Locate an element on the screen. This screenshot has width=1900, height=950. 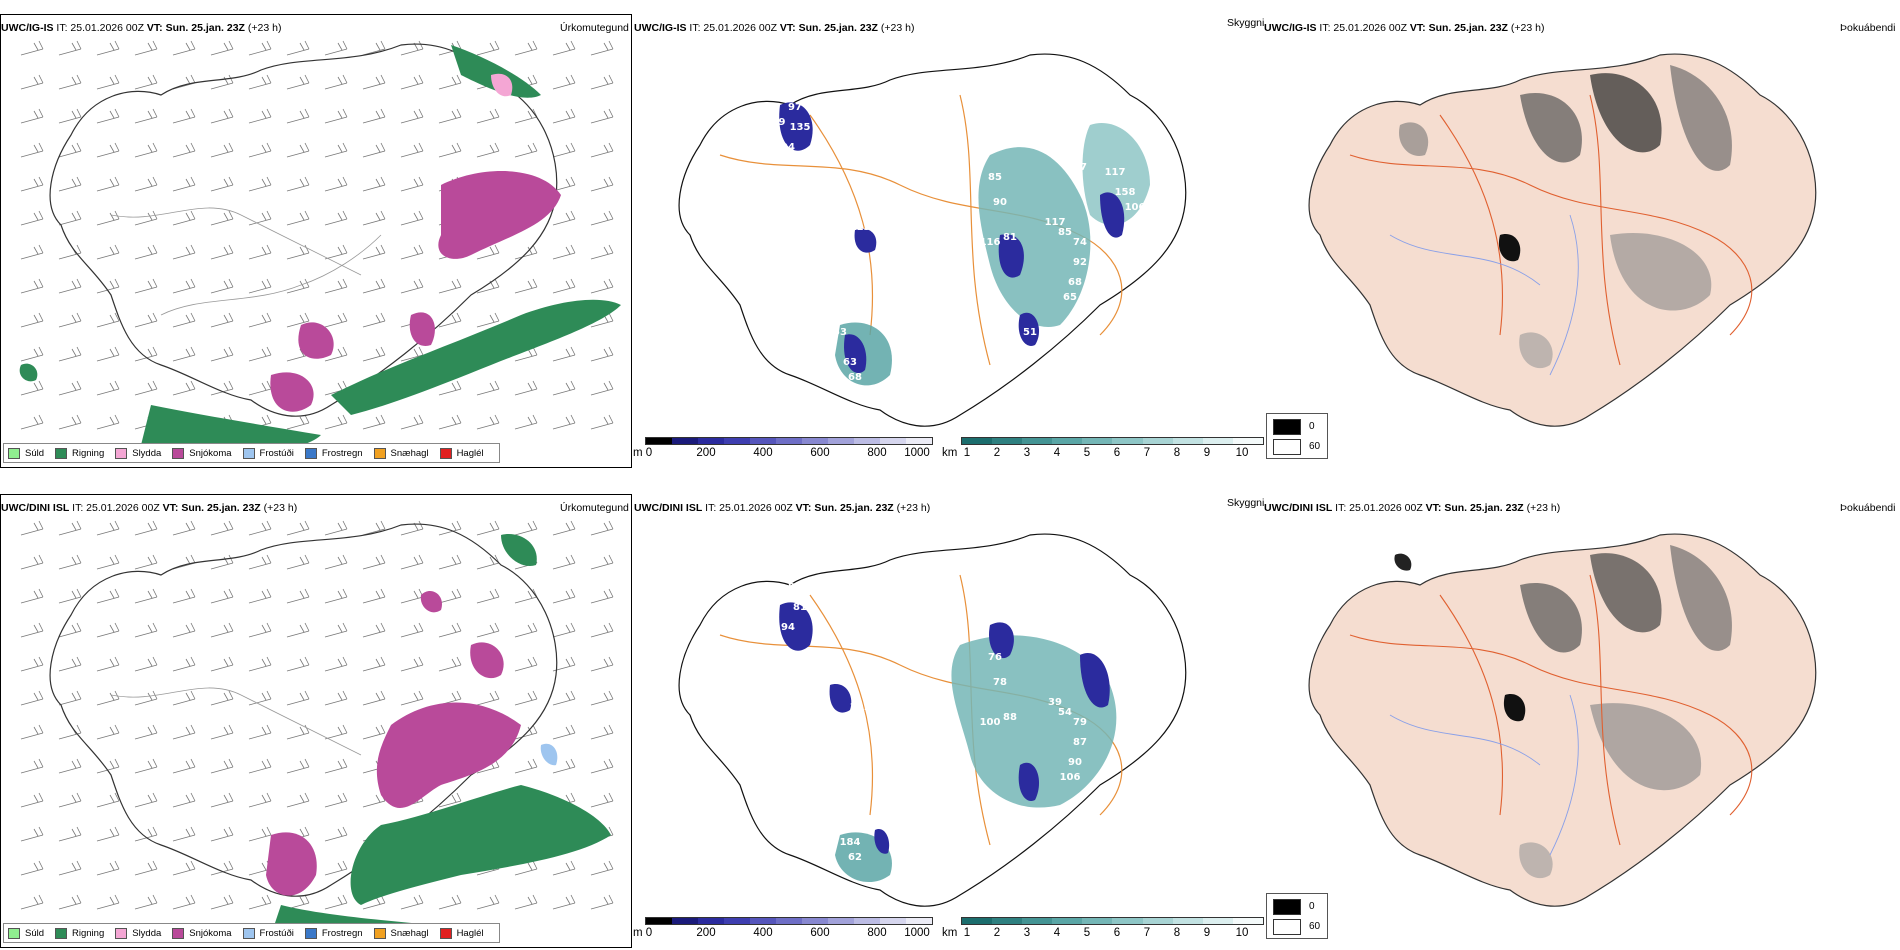
road-lines is located at coordinates (236, 241).